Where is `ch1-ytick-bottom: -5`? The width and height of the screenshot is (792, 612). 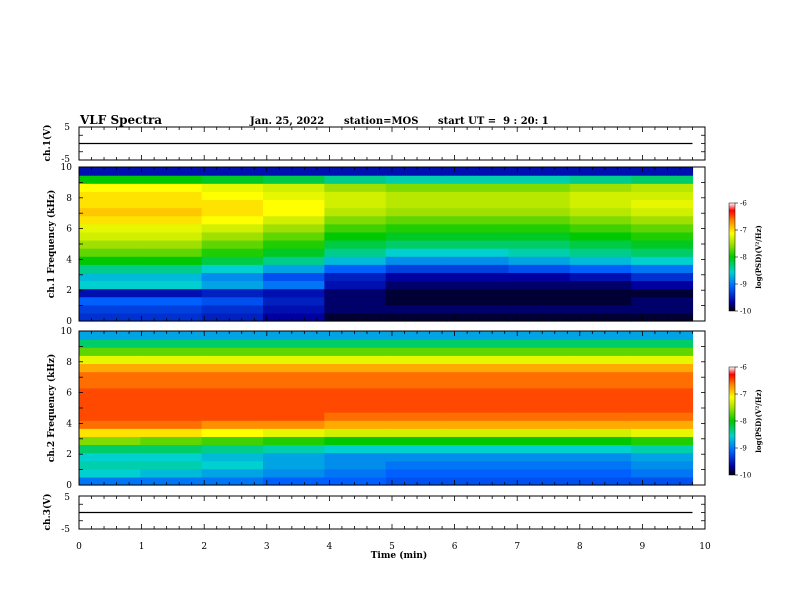
ch1-ytick-bottom: -5 is located at coordinates (65, 160).